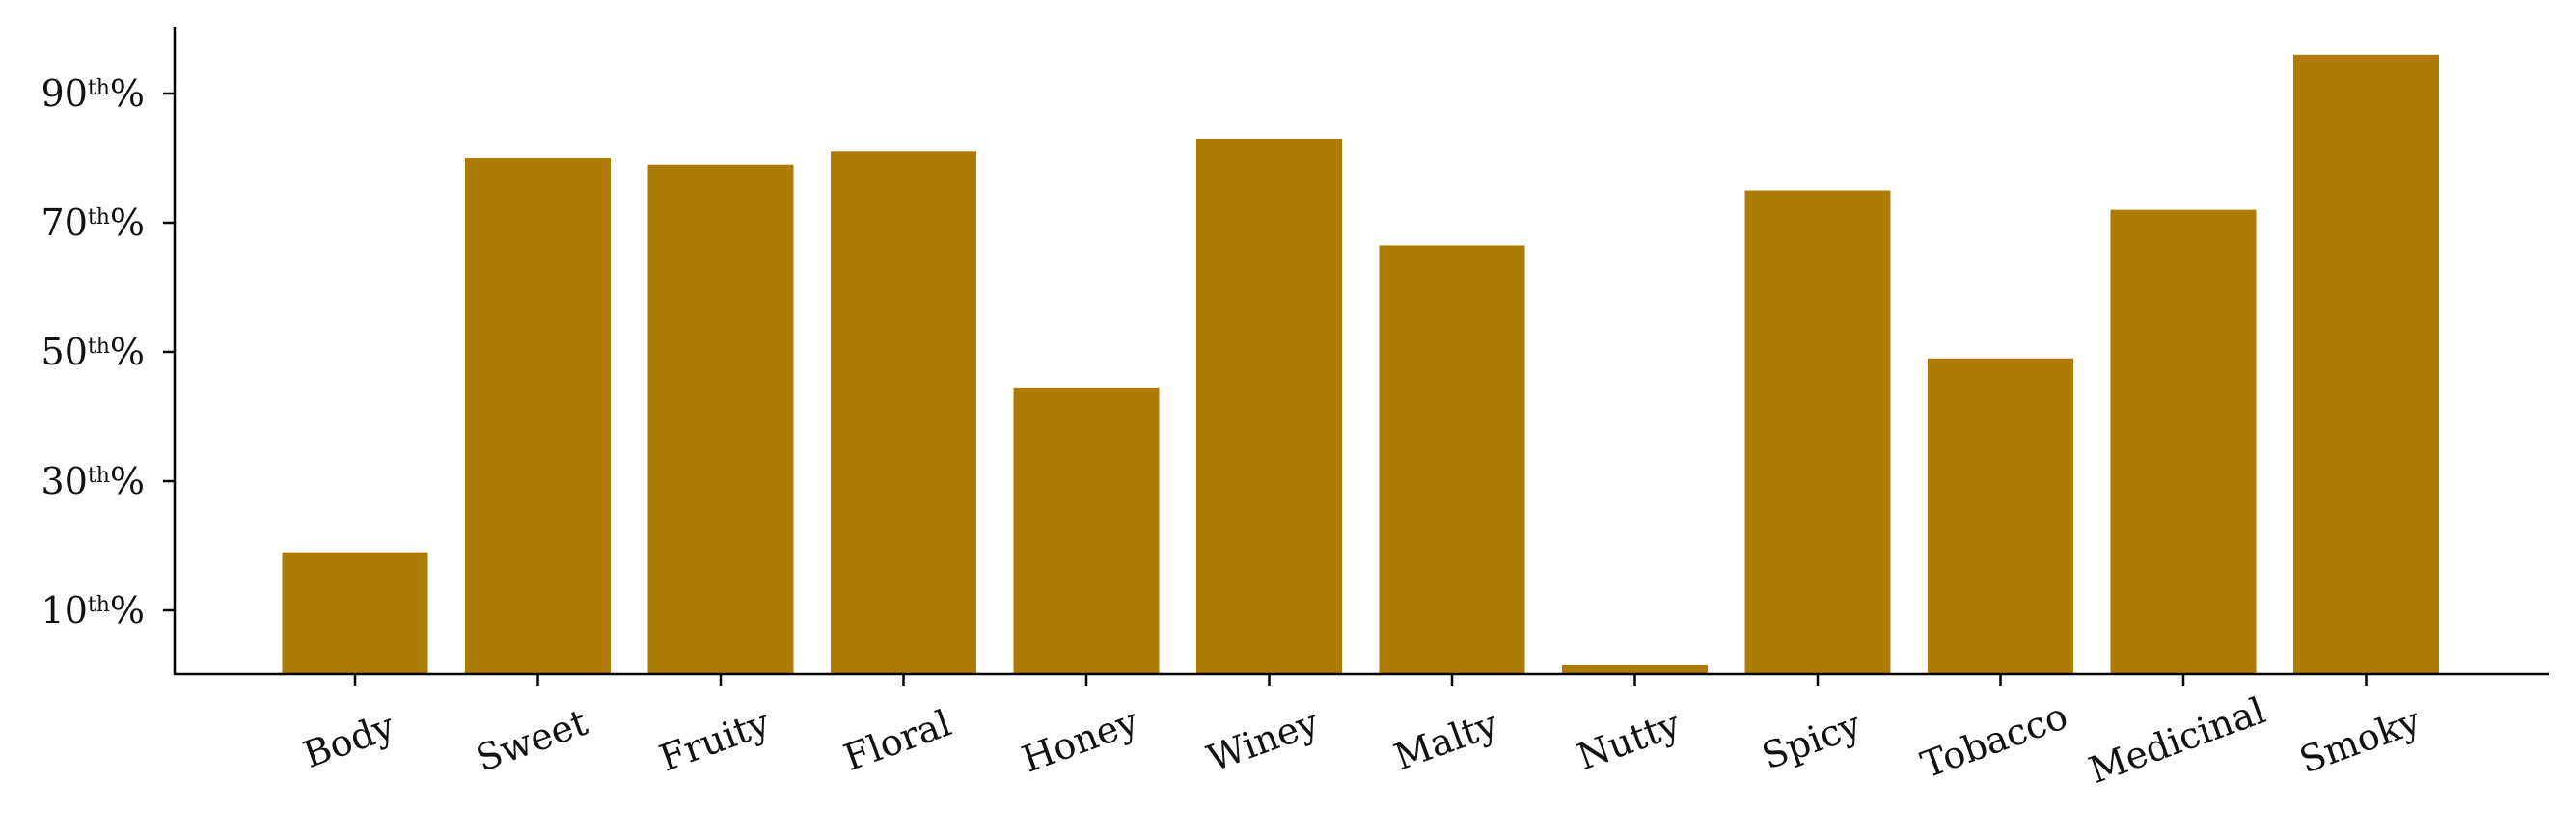  What do you see at coordinates (355, 613) in the screenshot?
I see `bar-body` at bounding box center [355, 613].